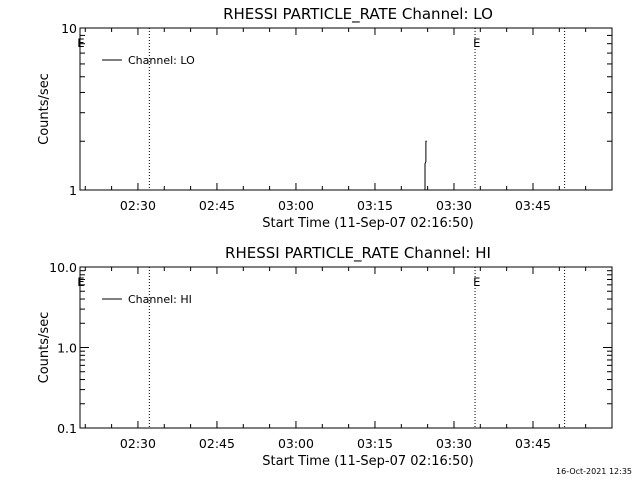 The image size is (640, 480). What do you see at coordinates (63, 267) in the screenshot?
I see `y-tick-label: 10.0` at bounding box center [63, 267].